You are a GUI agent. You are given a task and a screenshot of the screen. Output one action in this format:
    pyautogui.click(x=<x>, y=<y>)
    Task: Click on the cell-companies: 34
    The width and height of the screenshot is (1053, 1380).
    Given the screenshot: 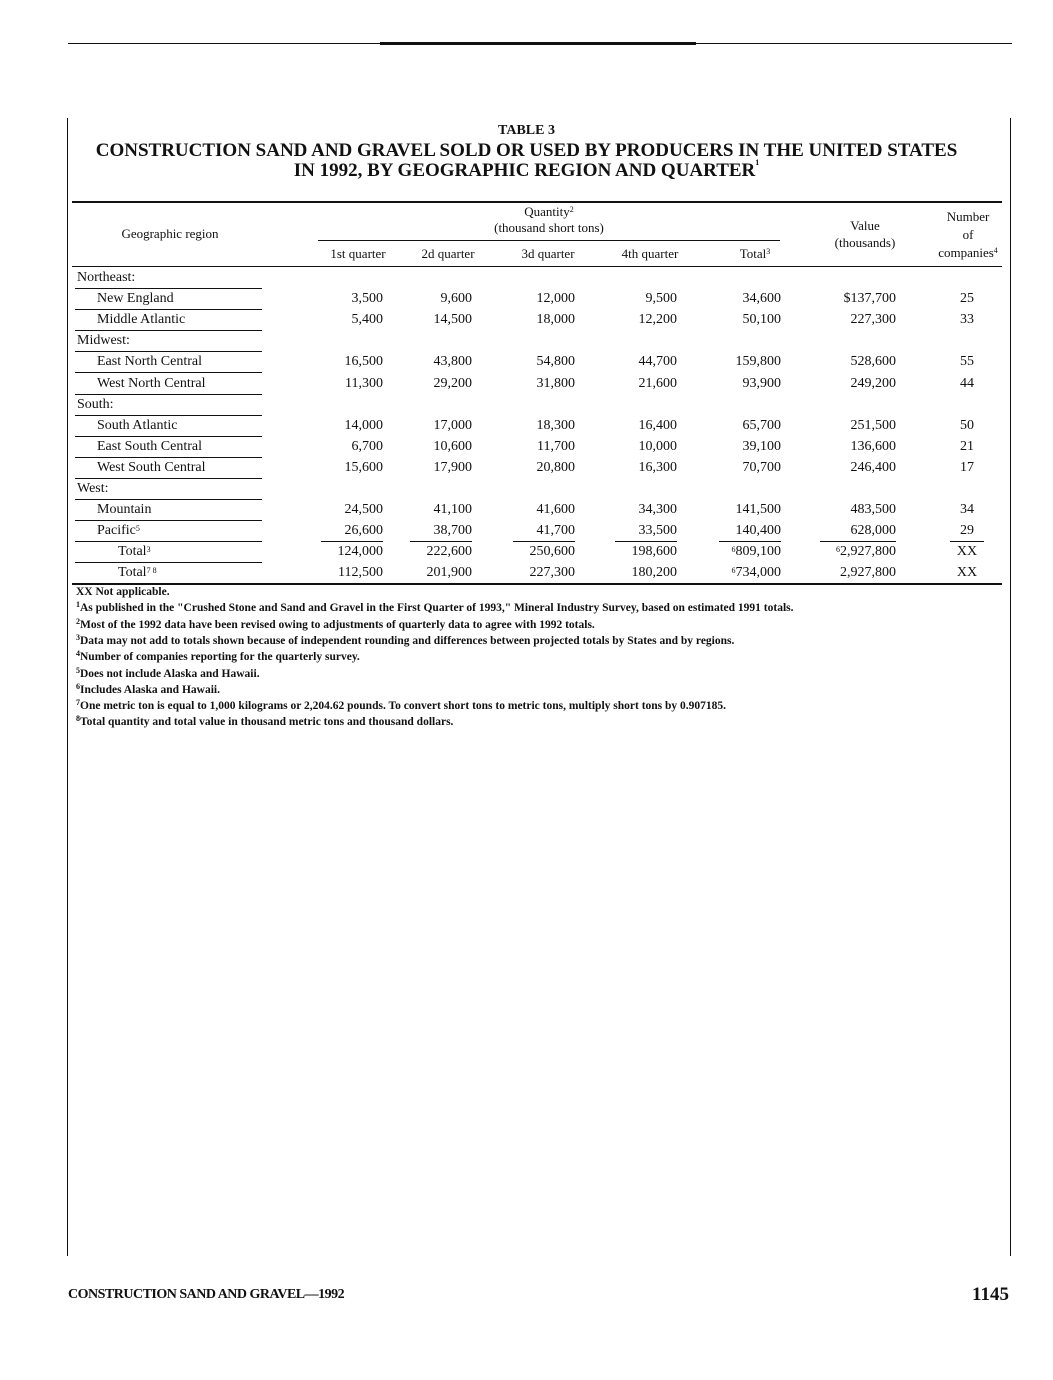 What is the action you would take?
    pyautogui.click(x=967, y=510)
    